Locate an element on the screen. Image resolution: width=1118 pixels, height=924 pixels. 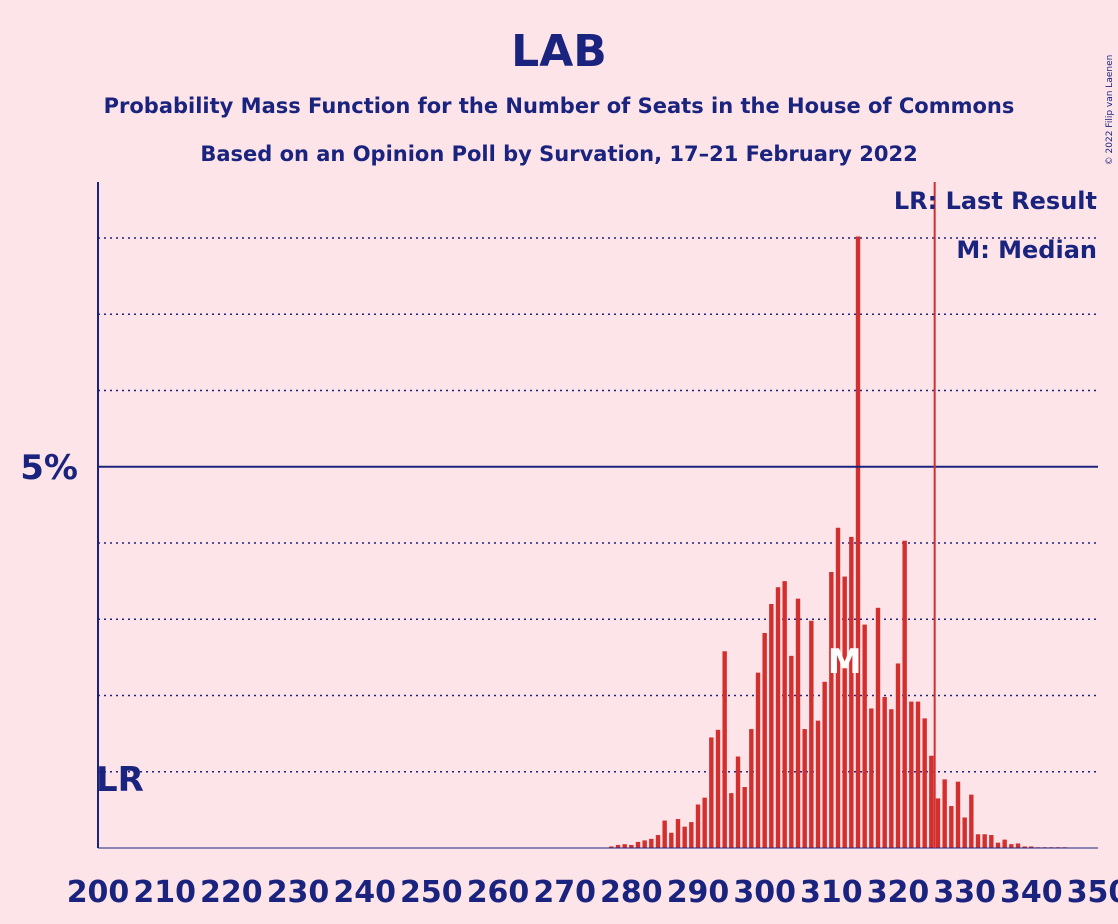
x-tick-label: 330 is located at coordinates (964, 892).